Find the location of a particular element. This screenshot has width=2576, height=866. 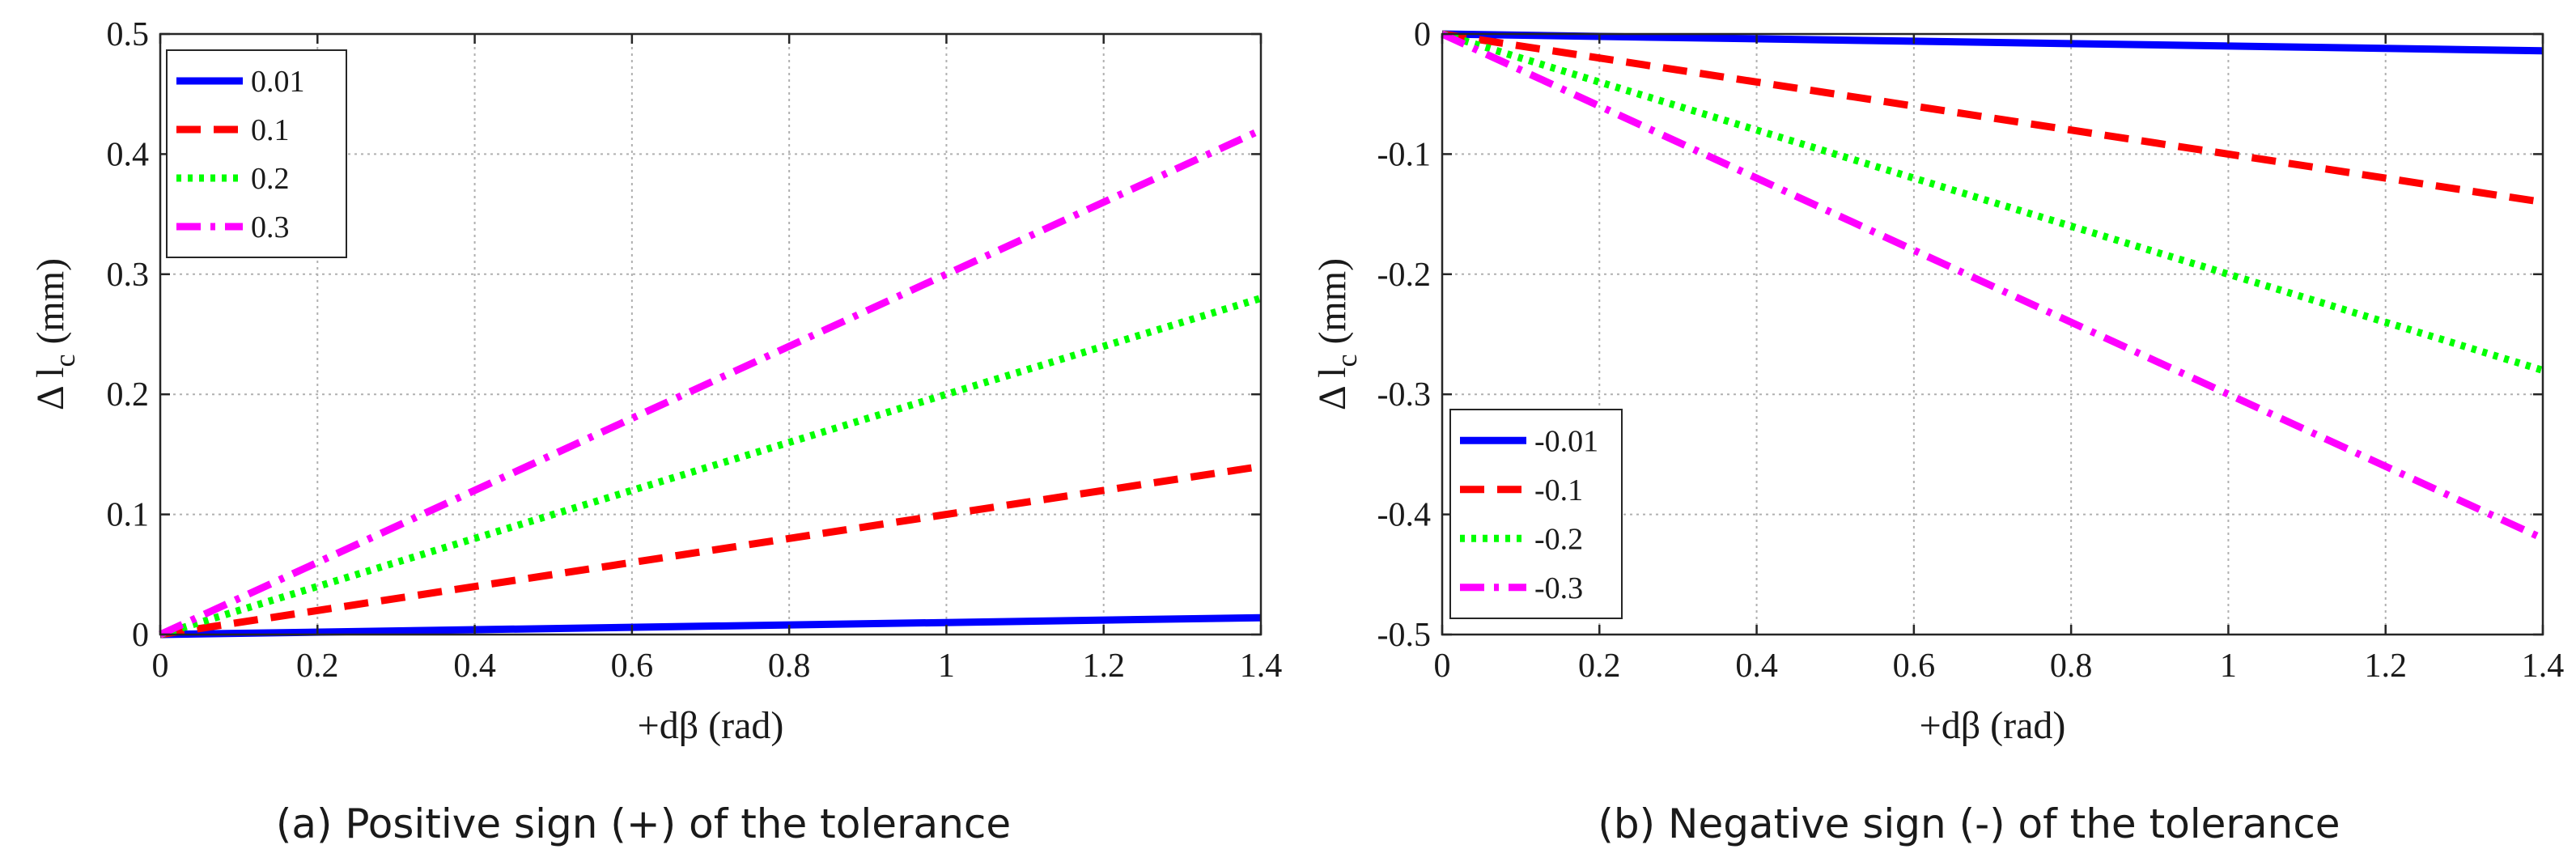

x-axis-label-b: +dβ (rad) is located at coordinates (1993, 725).